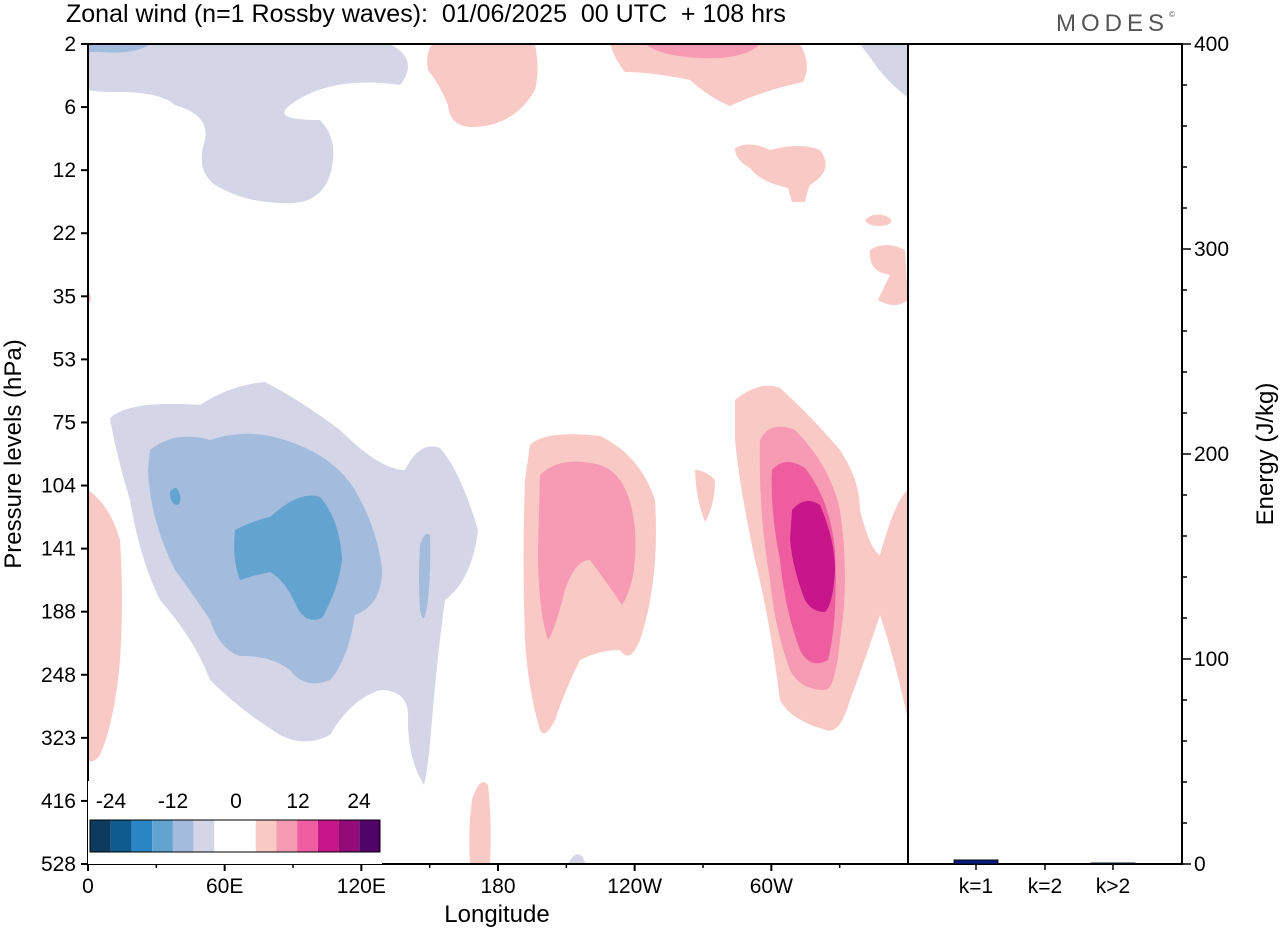  I want to click on y-tick-label: 323, so click(58, 738).